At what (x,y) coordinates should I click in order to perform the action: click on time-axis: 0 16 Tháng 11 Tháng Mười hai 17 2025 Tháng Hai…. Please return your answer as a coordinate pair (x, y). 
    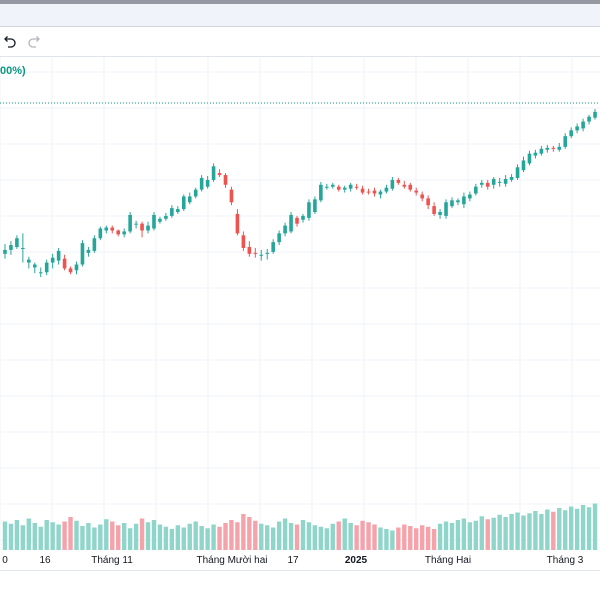
    Looking at the image, I should click on (300, 560).